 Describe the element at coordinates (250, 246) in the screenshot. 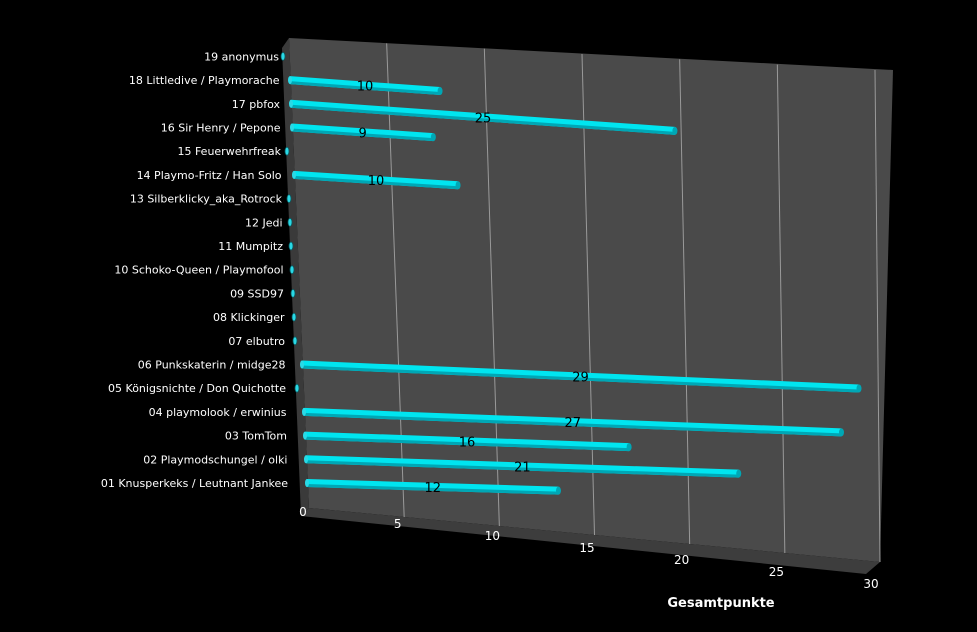

I see `category-label: 11 Mumpitz` at that location.